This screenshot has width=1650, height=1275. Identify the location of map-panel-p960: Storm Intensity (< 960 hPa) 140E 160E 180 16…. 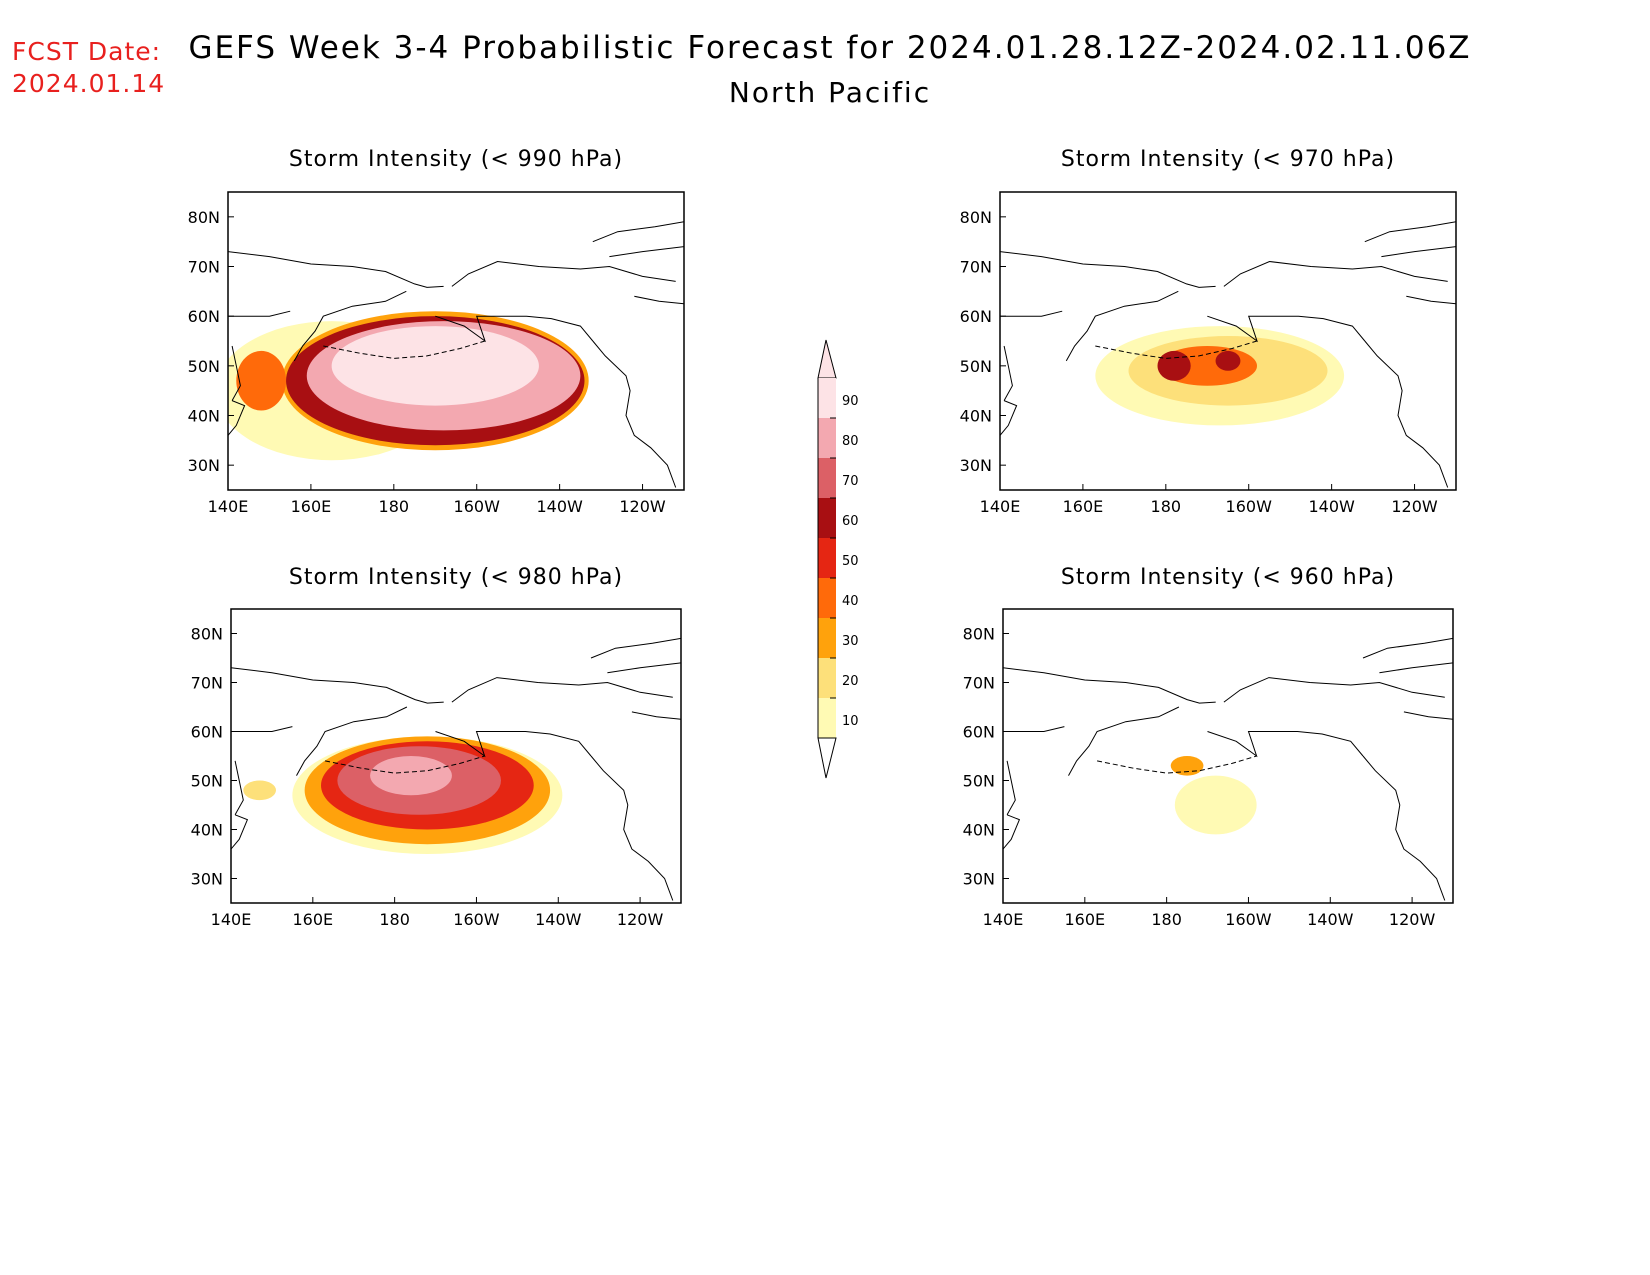
(1208, 747).